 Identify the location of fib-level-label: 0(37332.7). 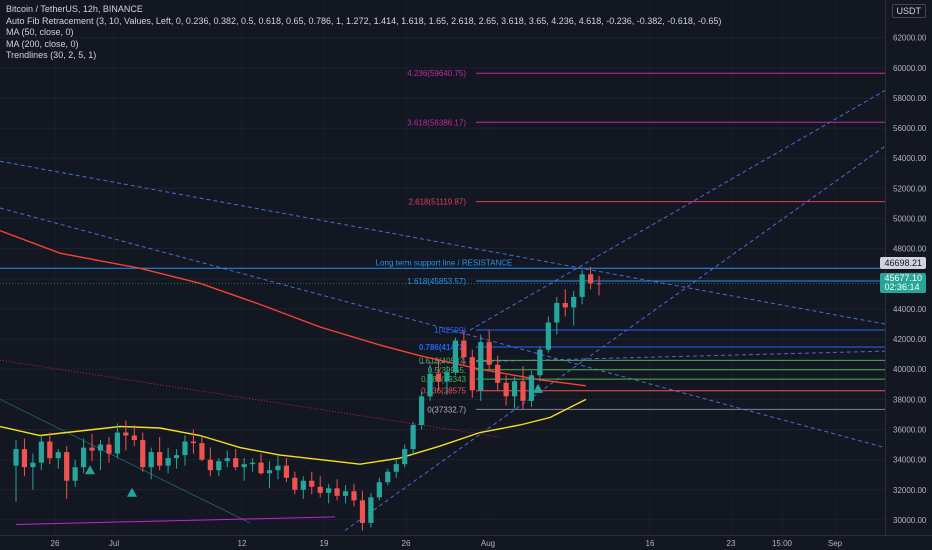
(446, 409).